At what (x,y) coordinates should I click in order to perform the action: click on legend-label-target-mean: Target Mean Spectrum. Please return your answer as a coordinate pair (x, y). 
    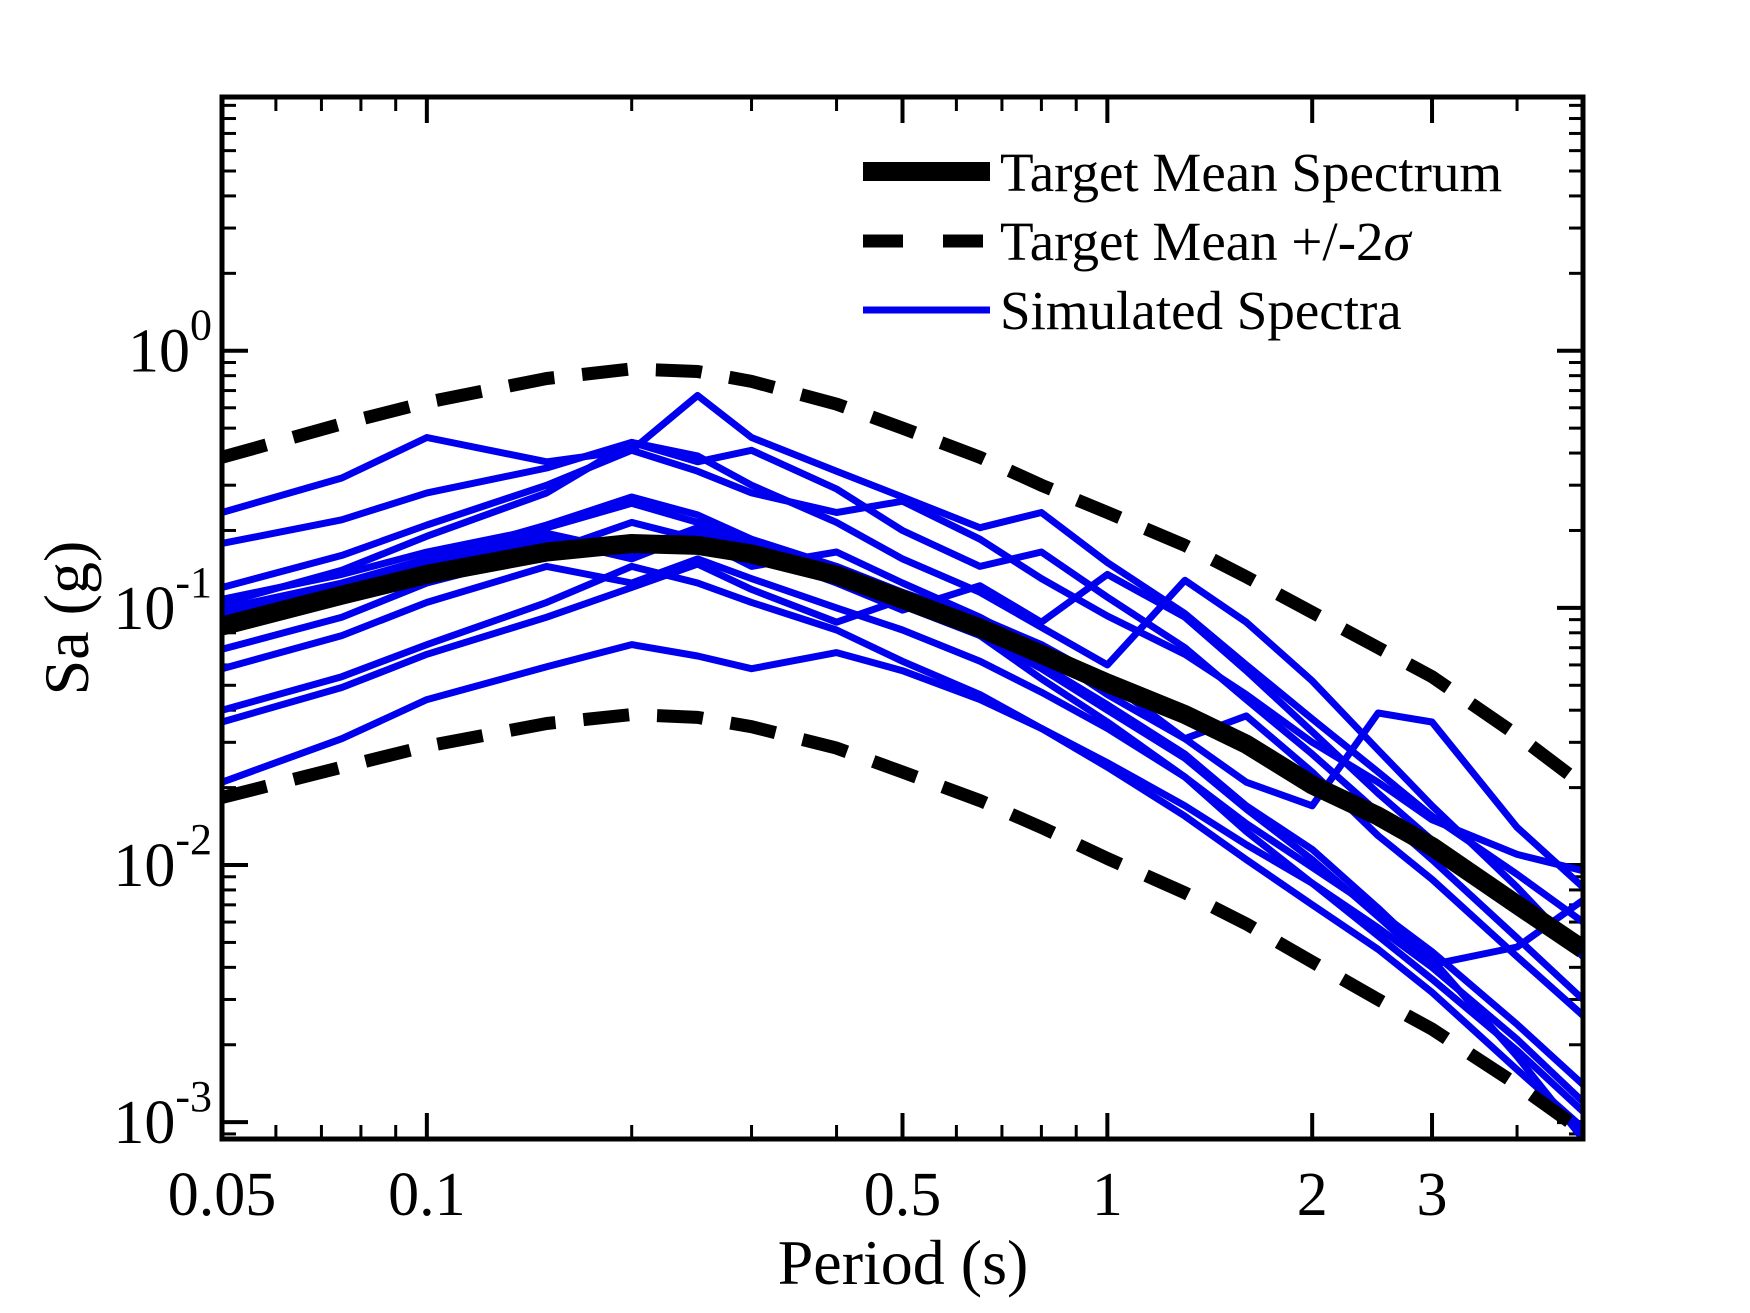
    Looking at the image, I should click on (1251, 172).